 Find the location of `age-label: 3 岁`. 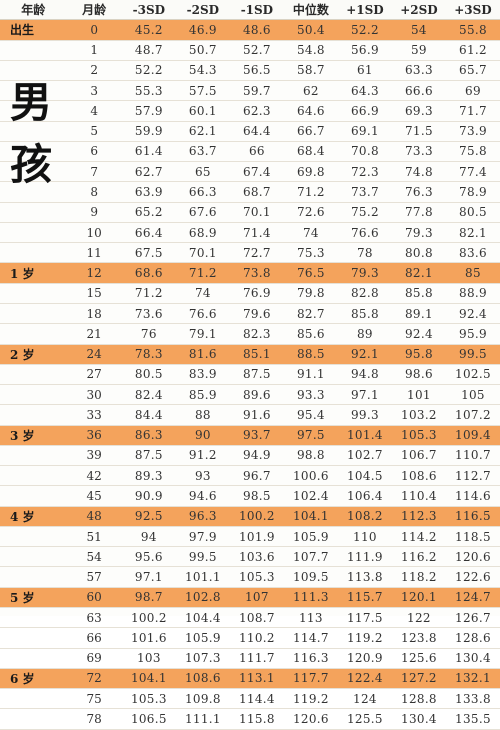

age-label: 3 岁 is located at coordinates (33, 435).